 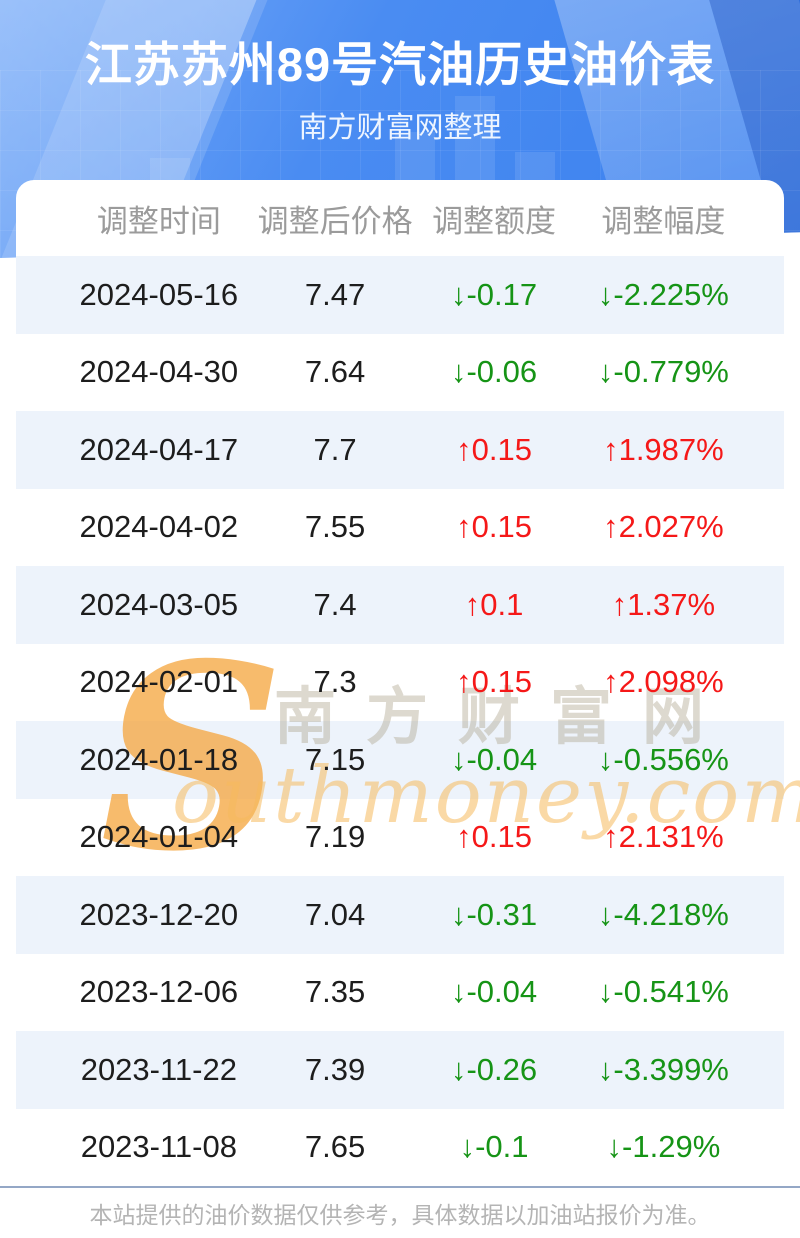 I want to click on cell-price: 7.35, so click(x=335, y=992).